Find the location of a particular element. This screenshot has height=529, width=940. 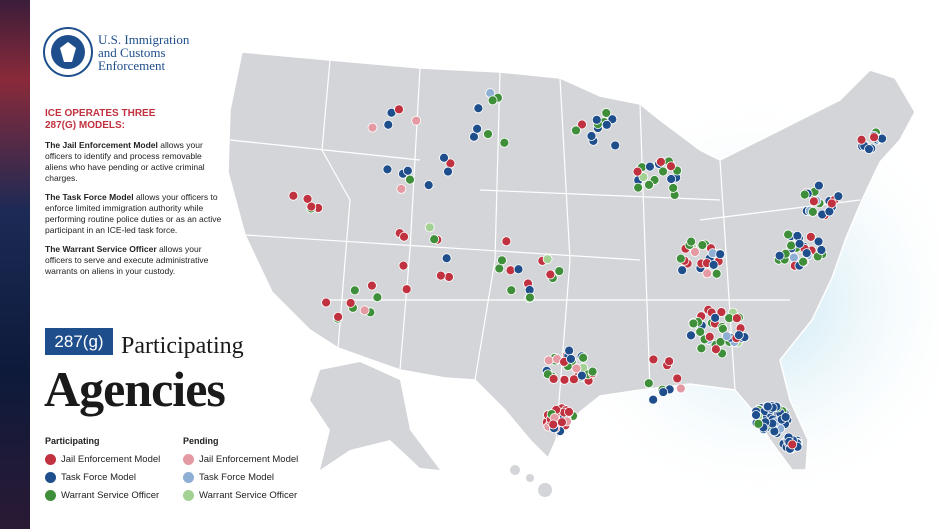

legend-title: Participating is located at coordinates (72, 441).